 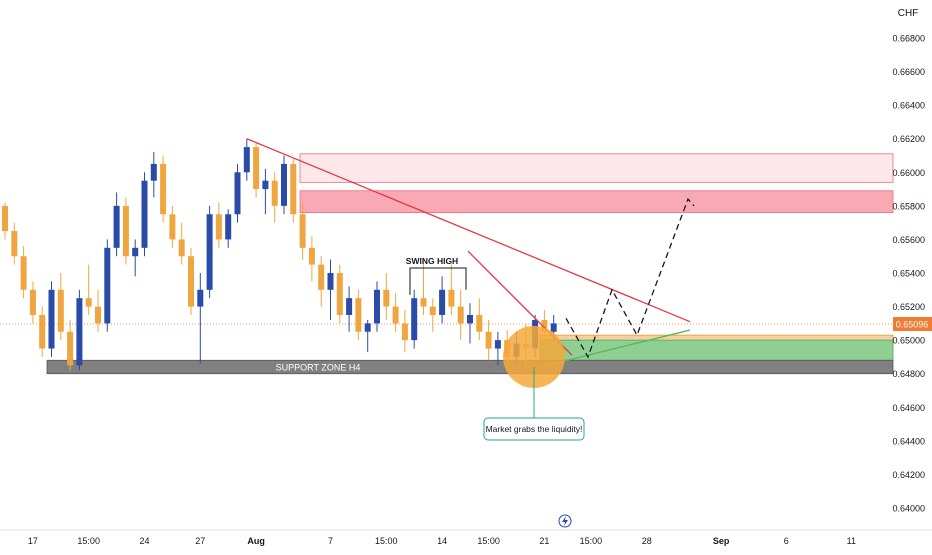 What do you see at coordinates (256, 541) in the screenshot?
I see `x-tick-label: Aug` at bounding box center [256, 541].